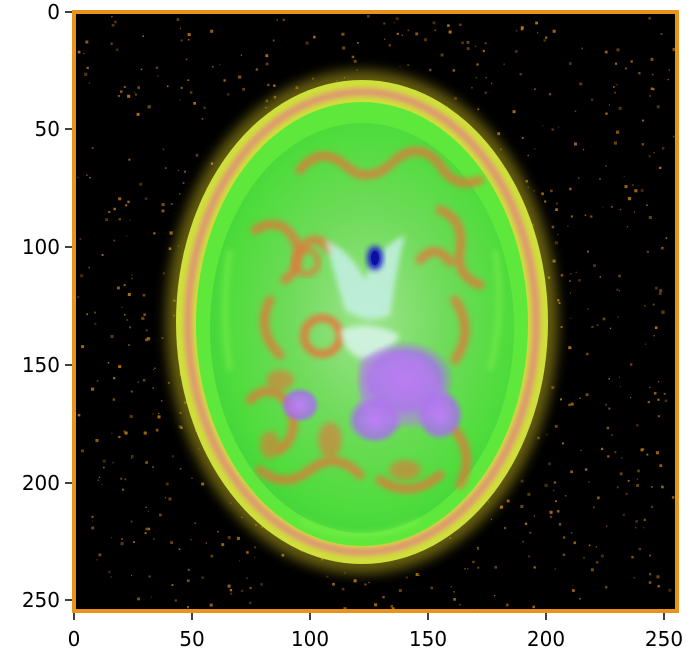 This screenshot has width=690, height=661. I want to click on y-tick-label: 50, so click(47, 129).